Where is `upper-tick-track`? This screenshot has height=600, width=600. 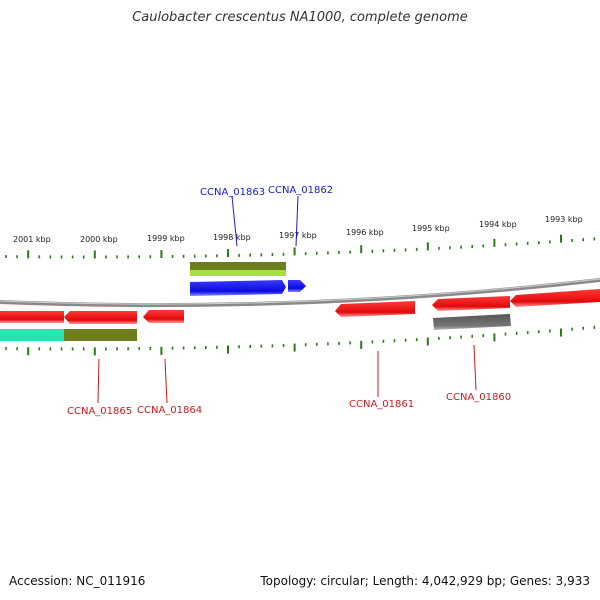
upper-tick-track is located at coordinates (300, 246).